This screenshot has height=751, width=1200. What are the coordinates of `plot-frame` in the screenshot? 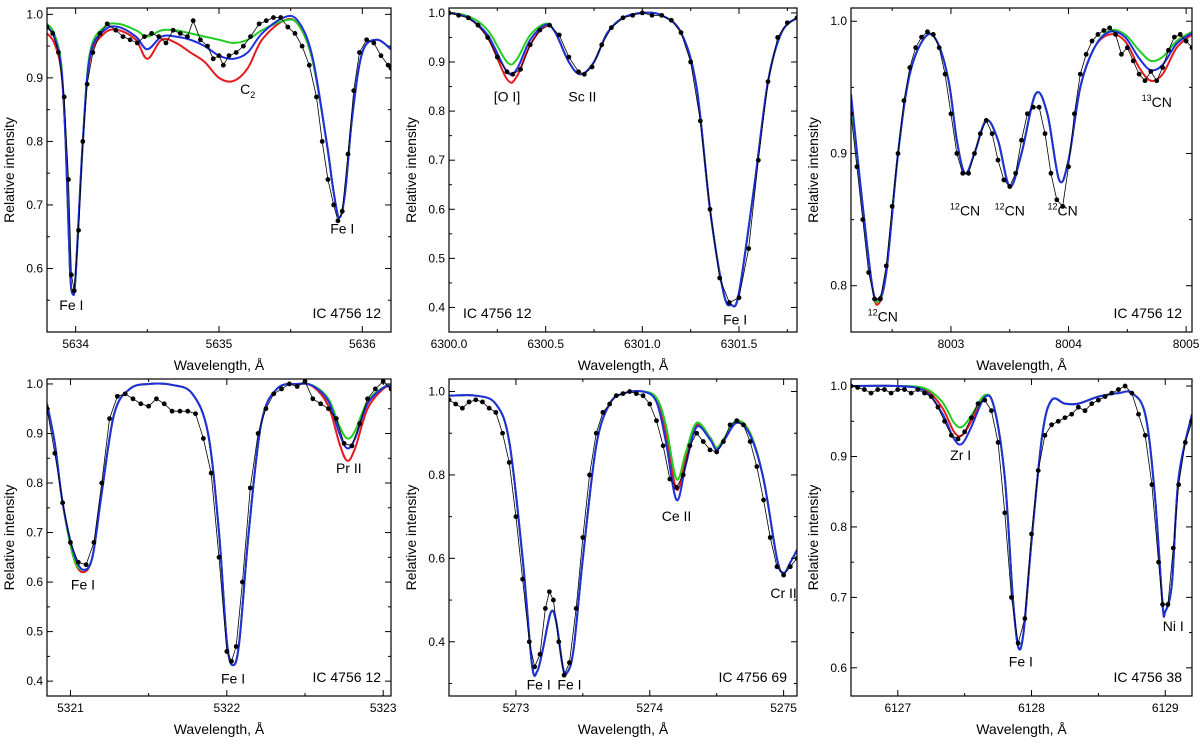 It's located at (1021, 537).